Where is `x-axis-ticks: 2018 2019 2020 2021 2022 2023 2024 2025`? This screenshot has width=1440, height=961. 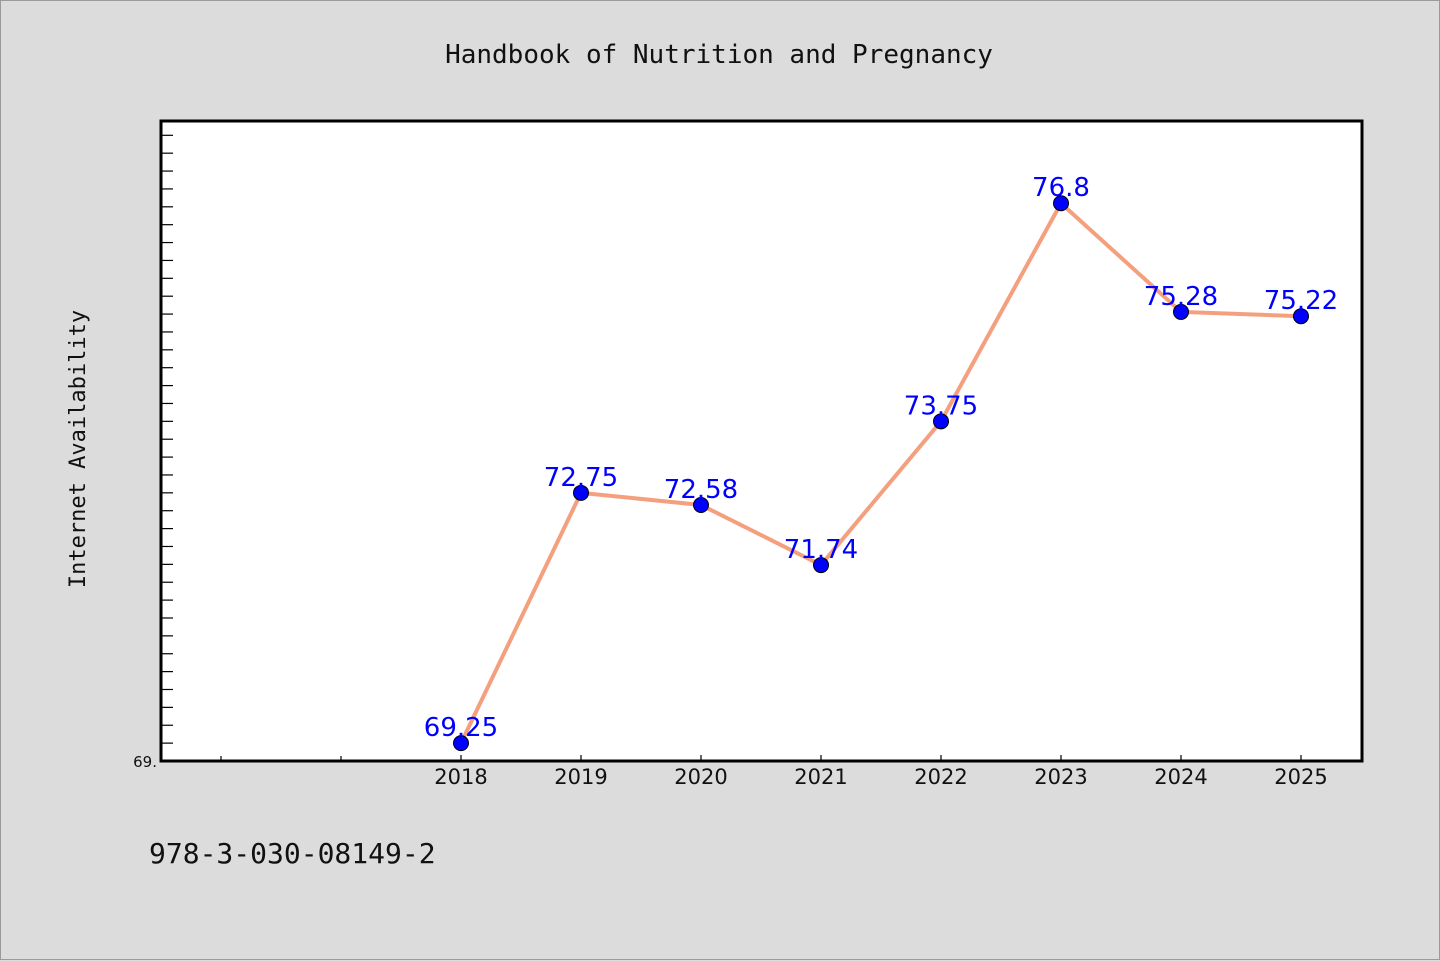 x-axis-ticks: 2018 2019 2020 2021 2022 2023 2024 2025 is located at coordinates (774, 772).